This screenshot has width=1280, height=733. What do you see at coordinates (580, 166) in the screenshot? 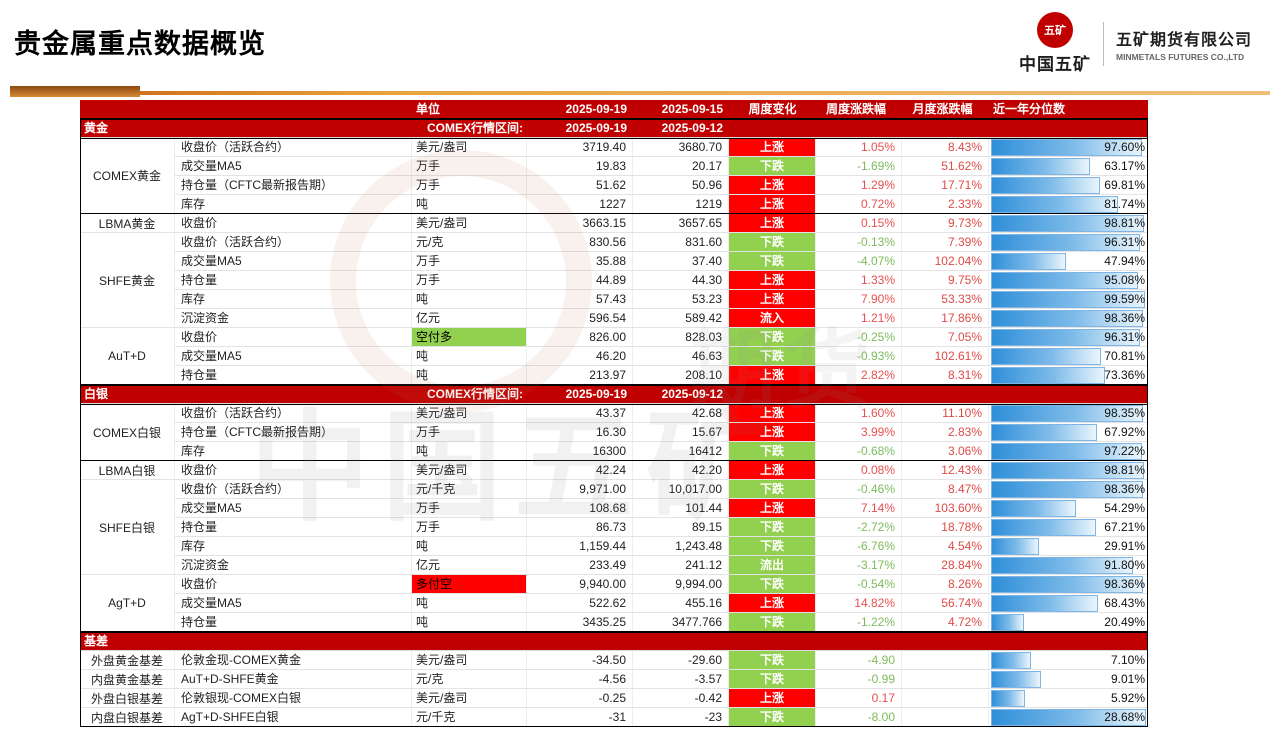
I see `value-col1-cell: 19.83` at bounding box center [580, 166].